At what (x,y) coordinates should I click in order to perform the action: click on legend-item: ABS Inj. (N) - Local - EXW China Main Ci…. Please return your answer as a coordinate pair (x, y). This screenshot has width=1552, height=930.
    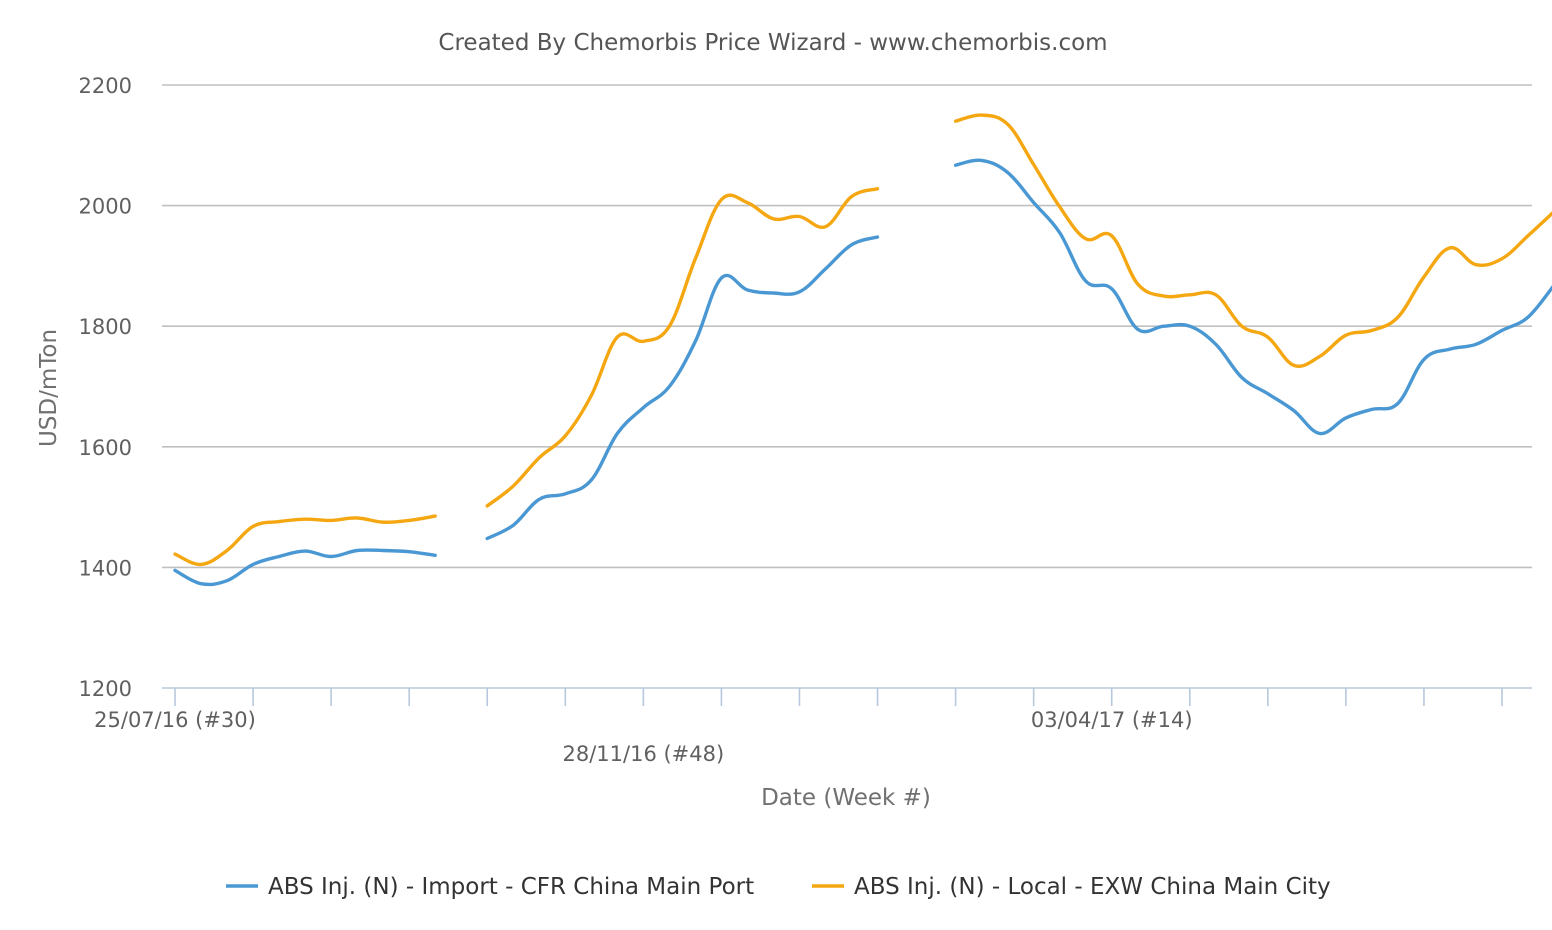
    Looking at the image, I should click on (1071, 887).